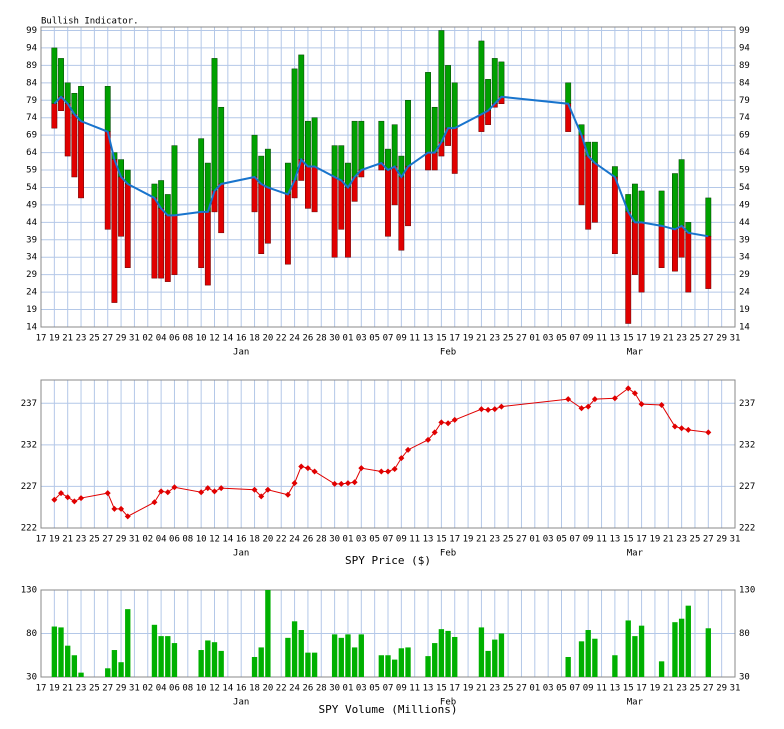 Image resolution: width=784 pixels, height=729 pixels. I want to click on y-tick-label-right: 130, so click(747, 591).